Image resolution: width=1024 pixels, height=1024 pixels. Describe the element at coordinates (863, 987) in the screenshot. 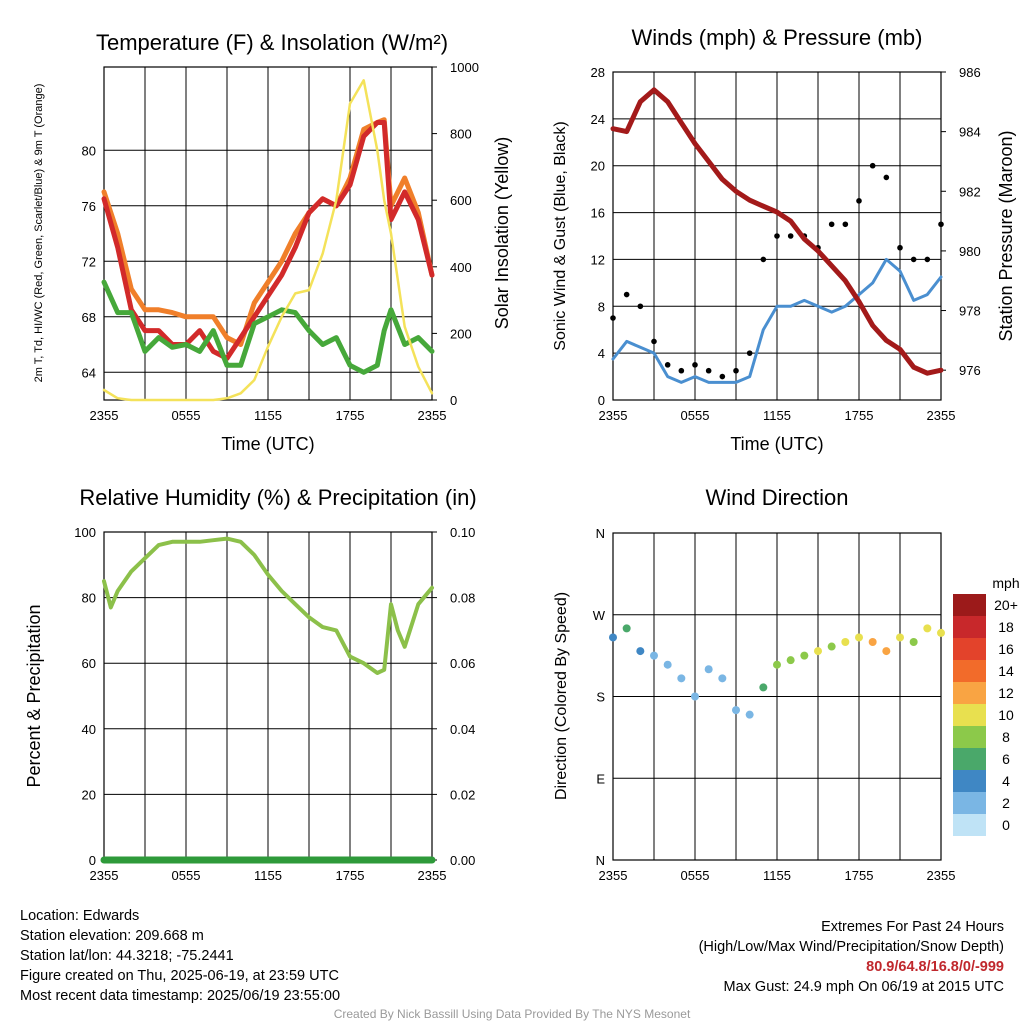

I see `max-gust-text: Max Gust: 24.9 mph On 06/19 at 2015 UTC` at that location.